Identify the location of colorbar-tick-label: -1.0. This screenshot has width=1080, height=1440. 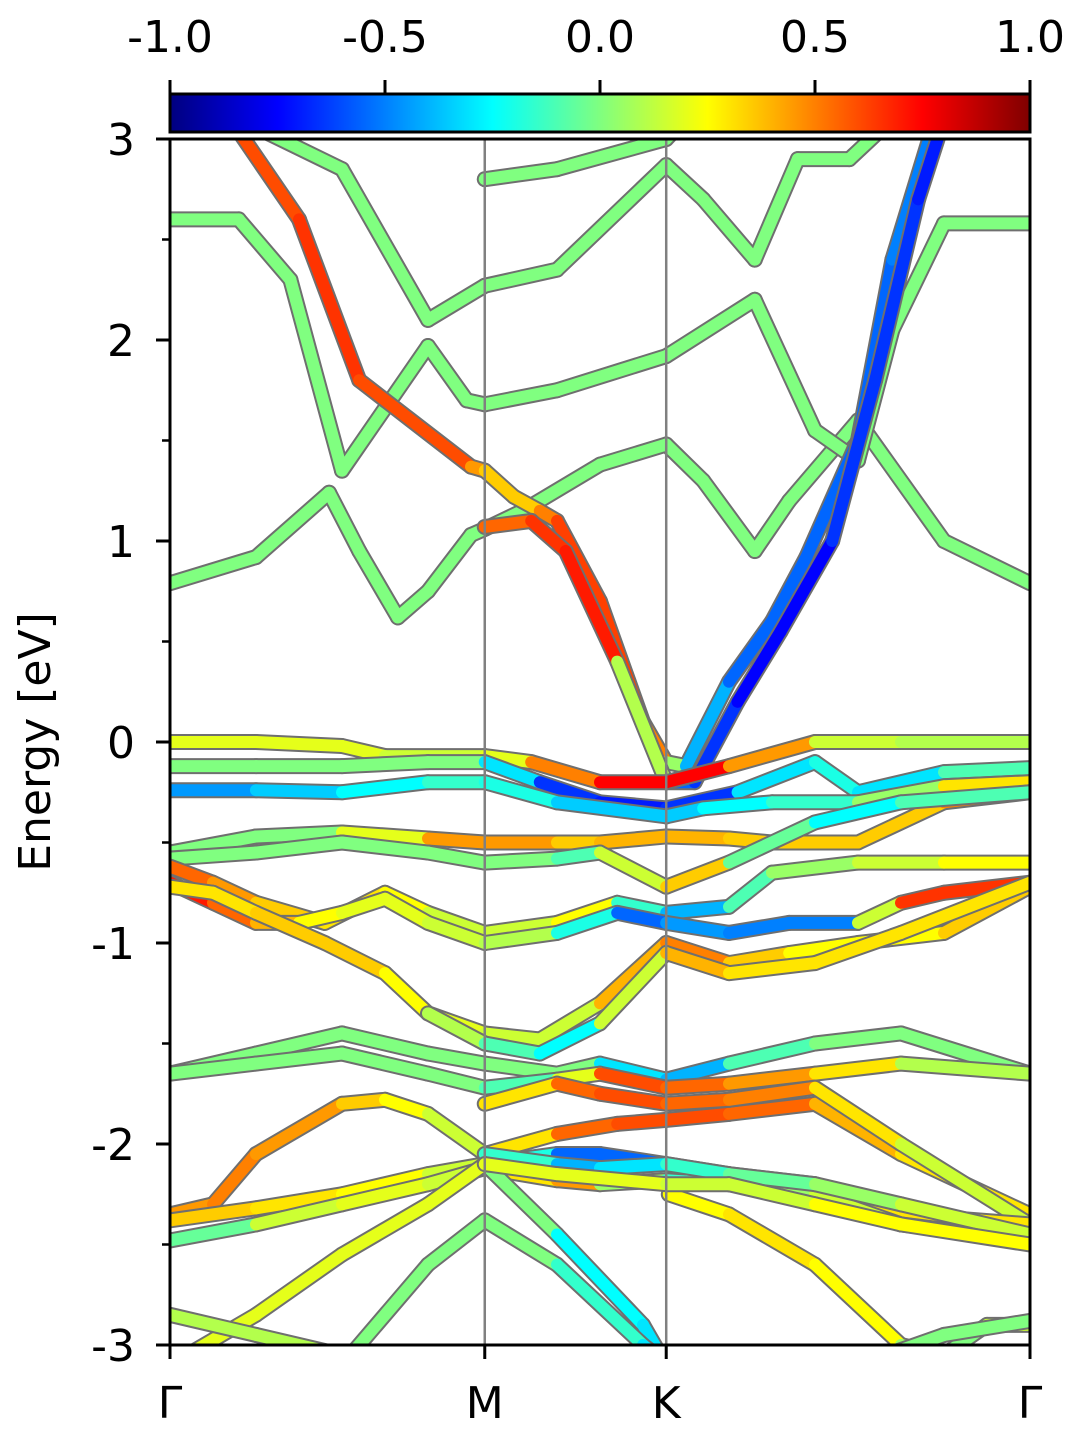
(170, 37).